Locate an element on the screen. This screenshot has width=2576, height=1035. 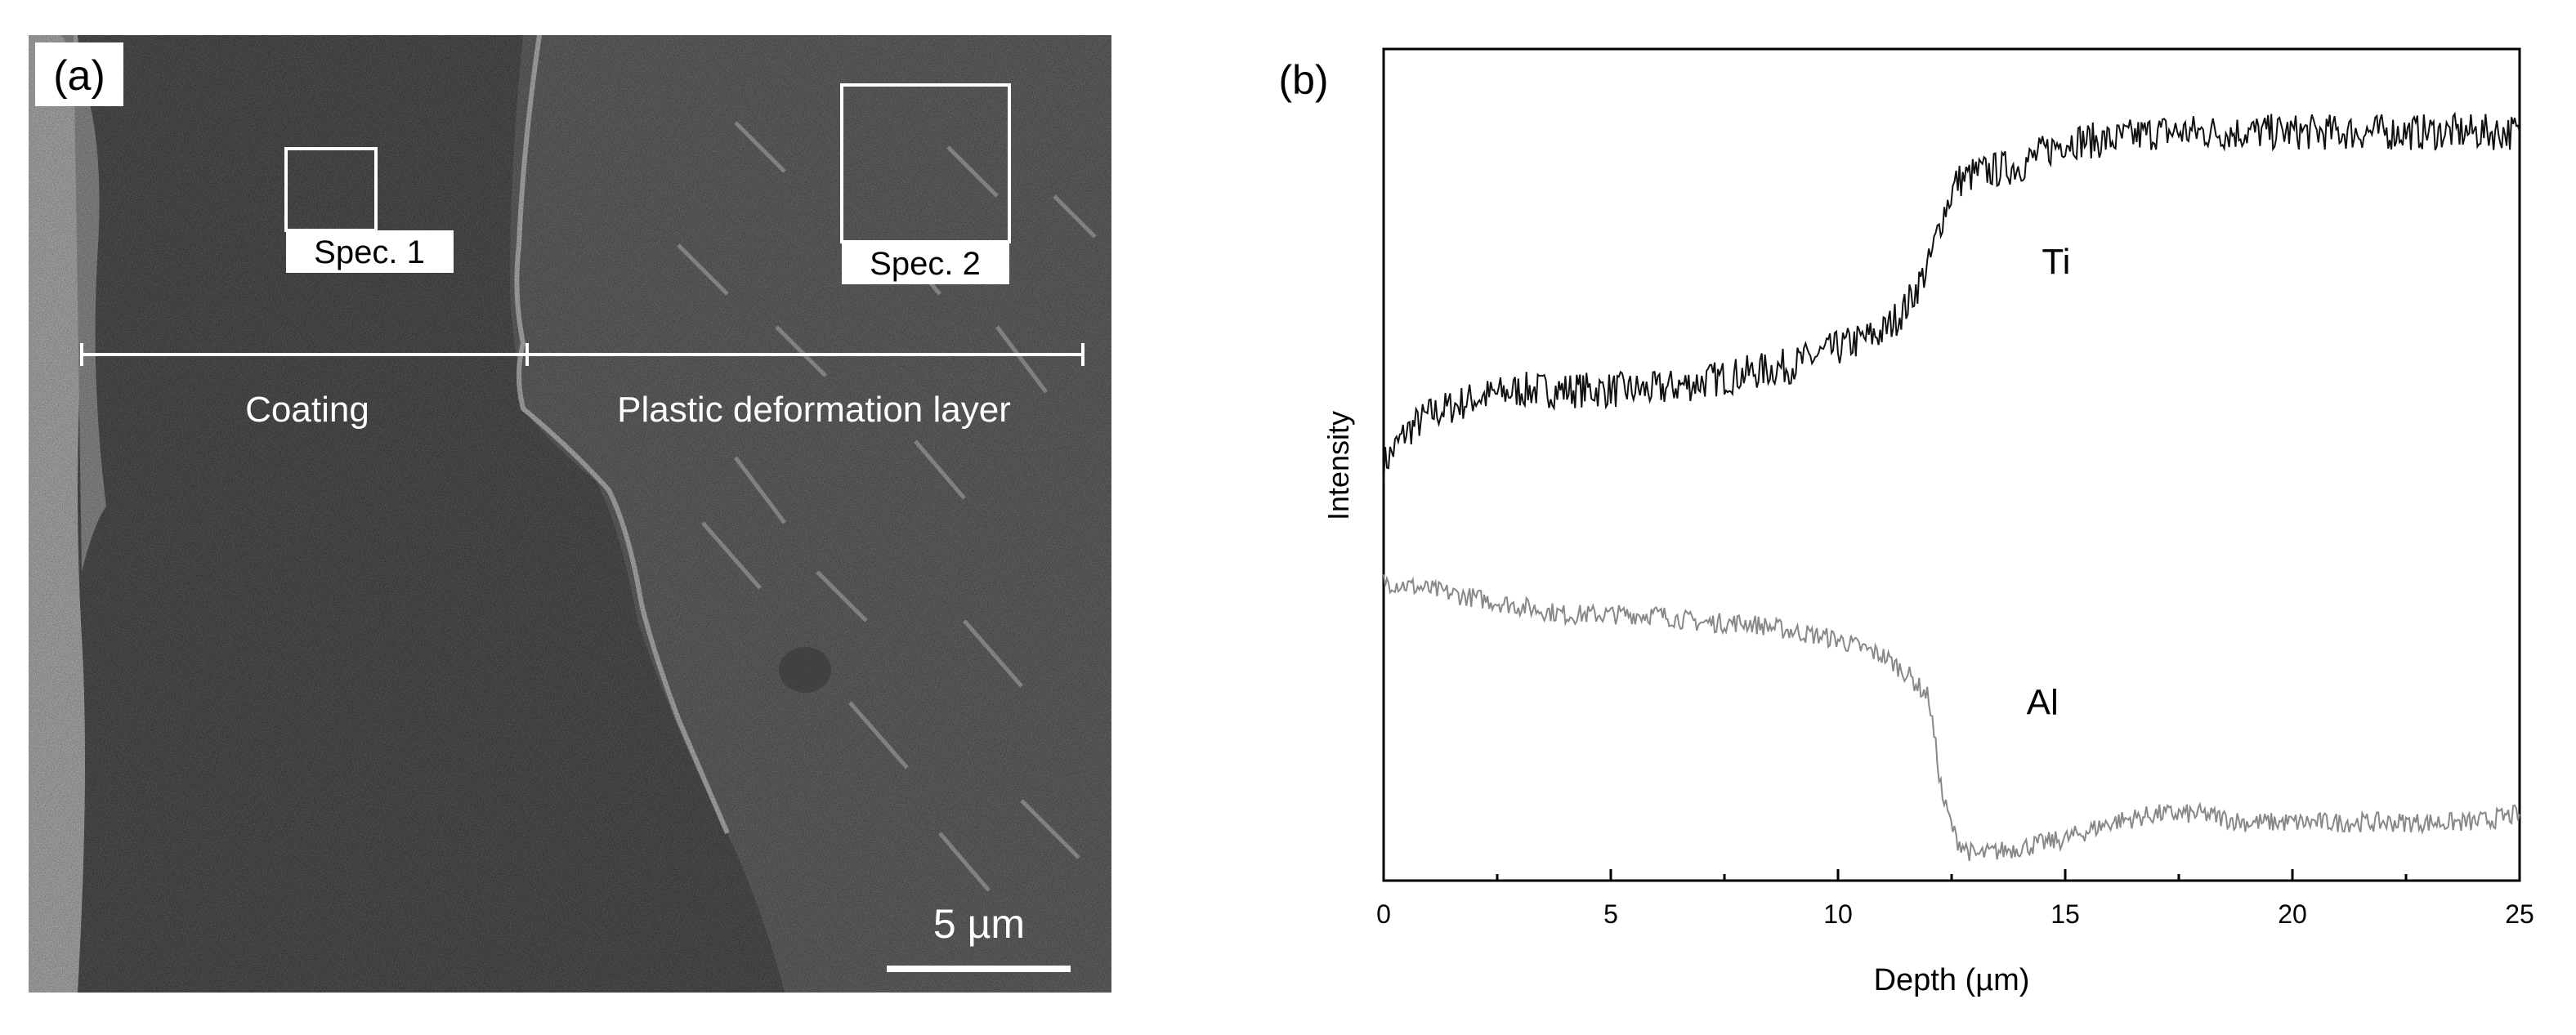
panel-a-label: (a) is located at coordinates (79, 76).